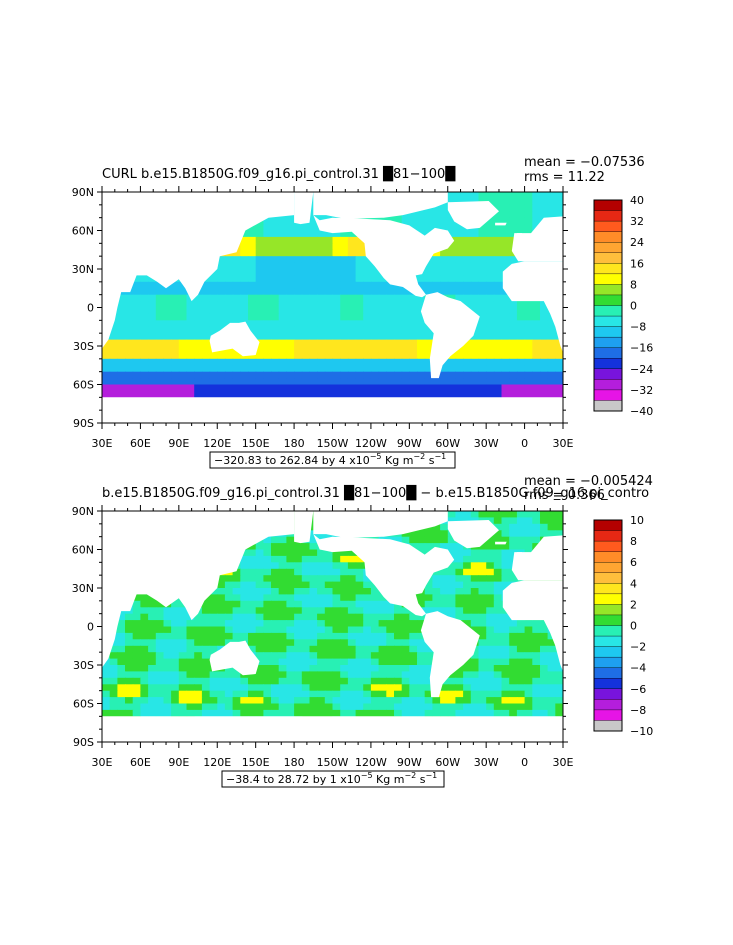  Describe the element at coordinates (564, 177) in the screenshot. I see `panel-1-rms: rms = 11.22` at that location.